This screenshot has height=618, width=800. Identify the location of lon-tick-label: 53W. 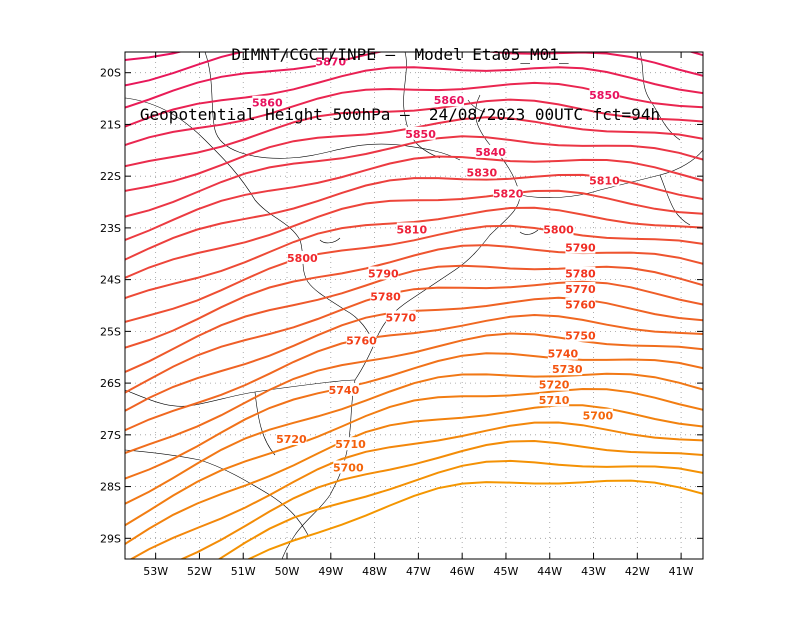
(155, 571).